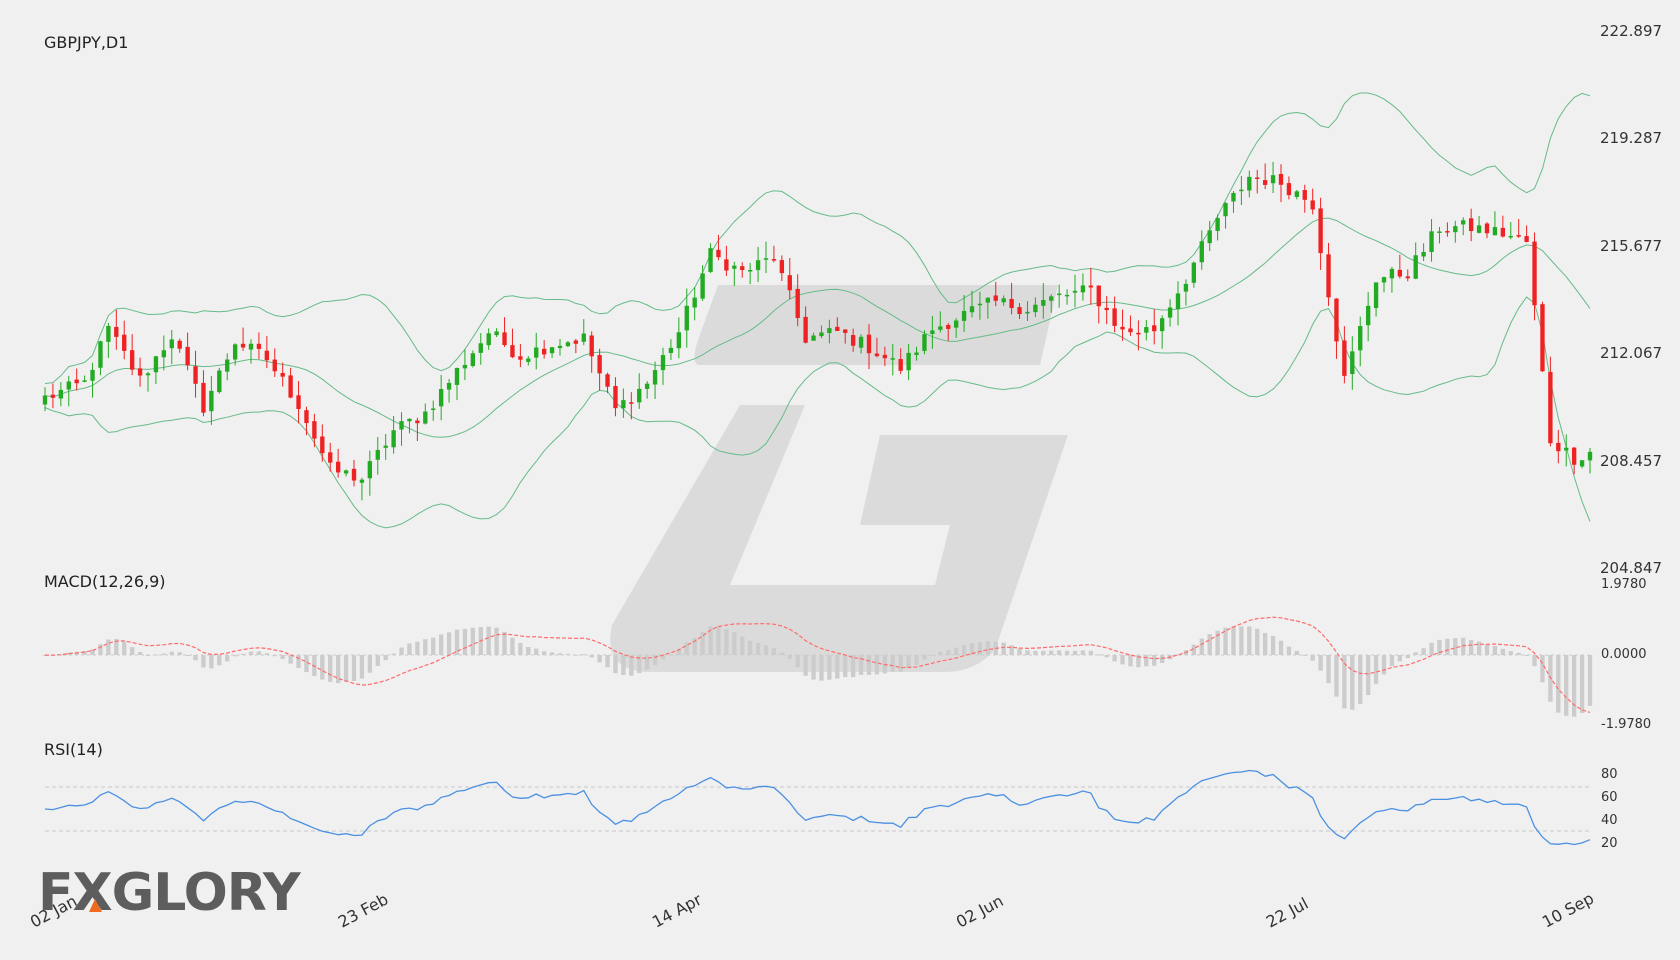 The height and width of the screenshot is (960, 1680). I want to click on rsi-tick-label: 60, so click(1609, 797).